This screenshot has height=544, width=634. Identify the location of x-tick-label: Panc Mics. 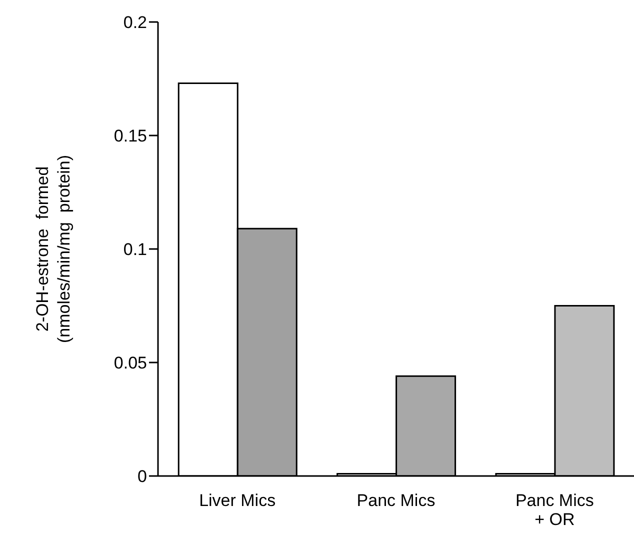
(396, 500).